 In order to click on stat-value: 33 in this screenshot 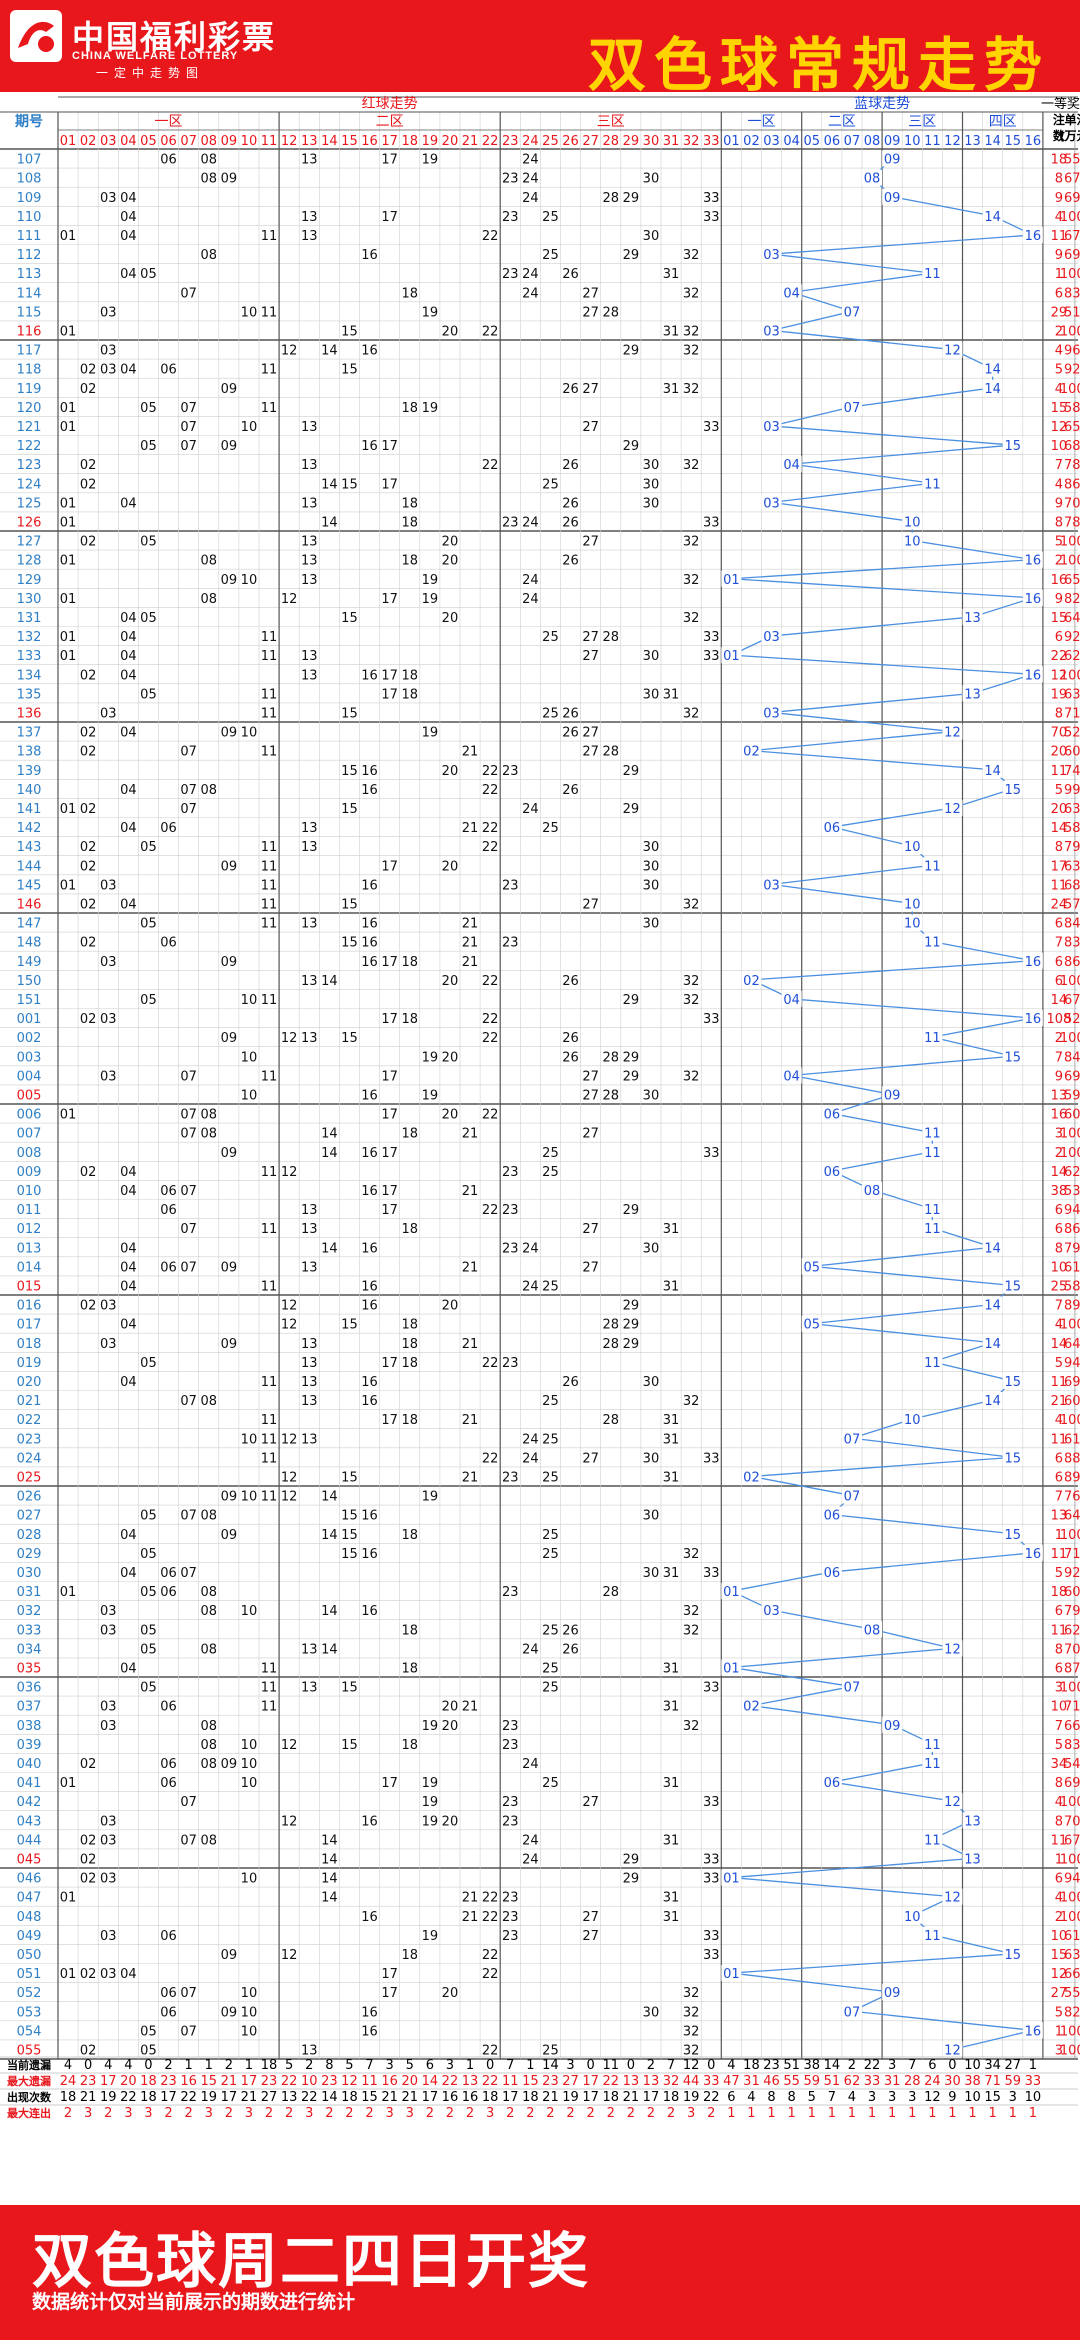, I will do `click(872, 2081)`.